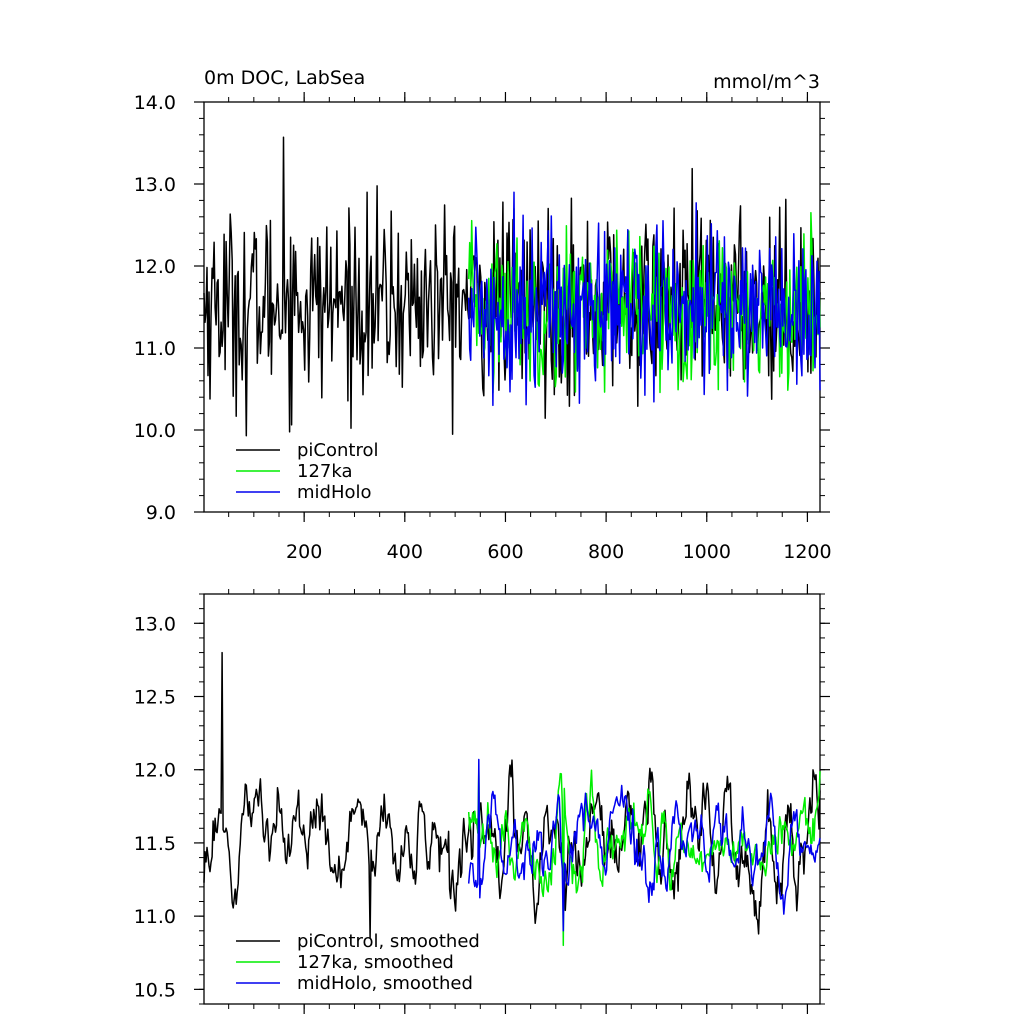 This screenshot has width=1024, height=1029. I want to click on top-legend-label-picontrol: piControl, so click(338, 450).